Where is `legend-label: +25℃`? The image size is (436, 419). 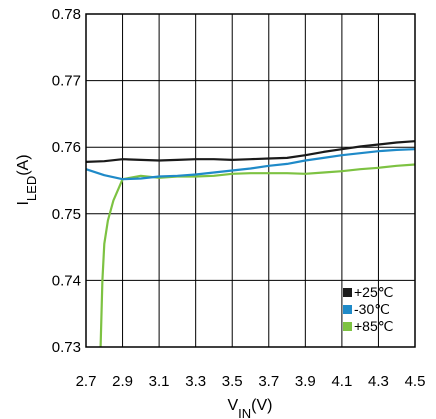
legend-label: +25℃ is located at coordinates (373, 292).